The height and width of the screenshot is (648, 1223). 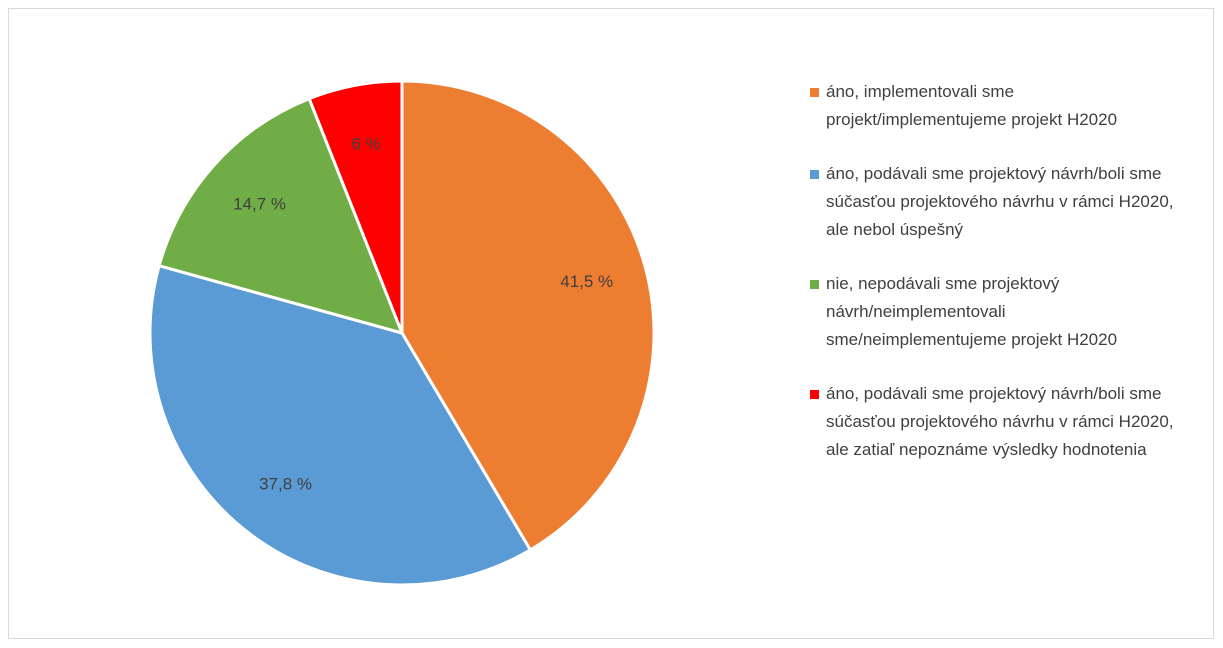 What do you see at coordinates (586, 281) in the screenshot?
I see `data-label: 41,5 %` at bounding box center [586, 281].